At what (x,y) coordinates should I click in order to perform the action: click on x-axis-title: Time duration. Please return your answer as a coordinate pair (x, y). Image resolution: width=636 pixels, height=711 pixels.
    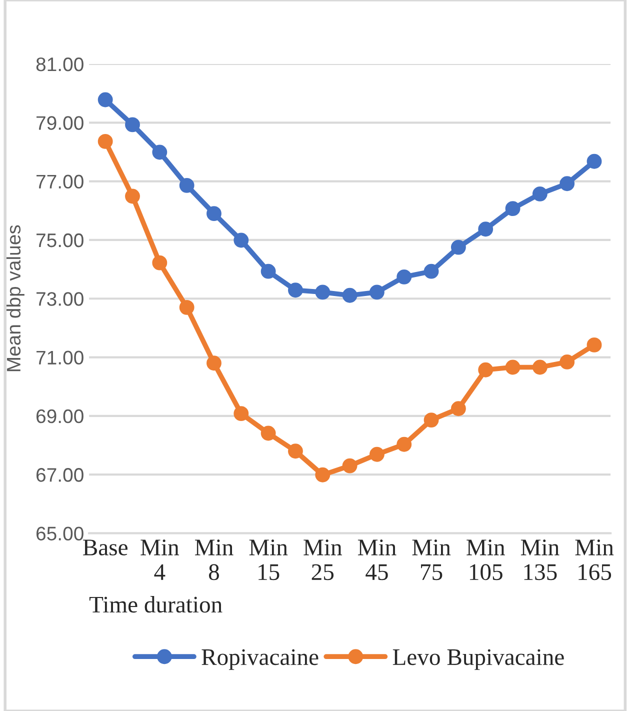
    Looking at the image, I should click on (155, 604).